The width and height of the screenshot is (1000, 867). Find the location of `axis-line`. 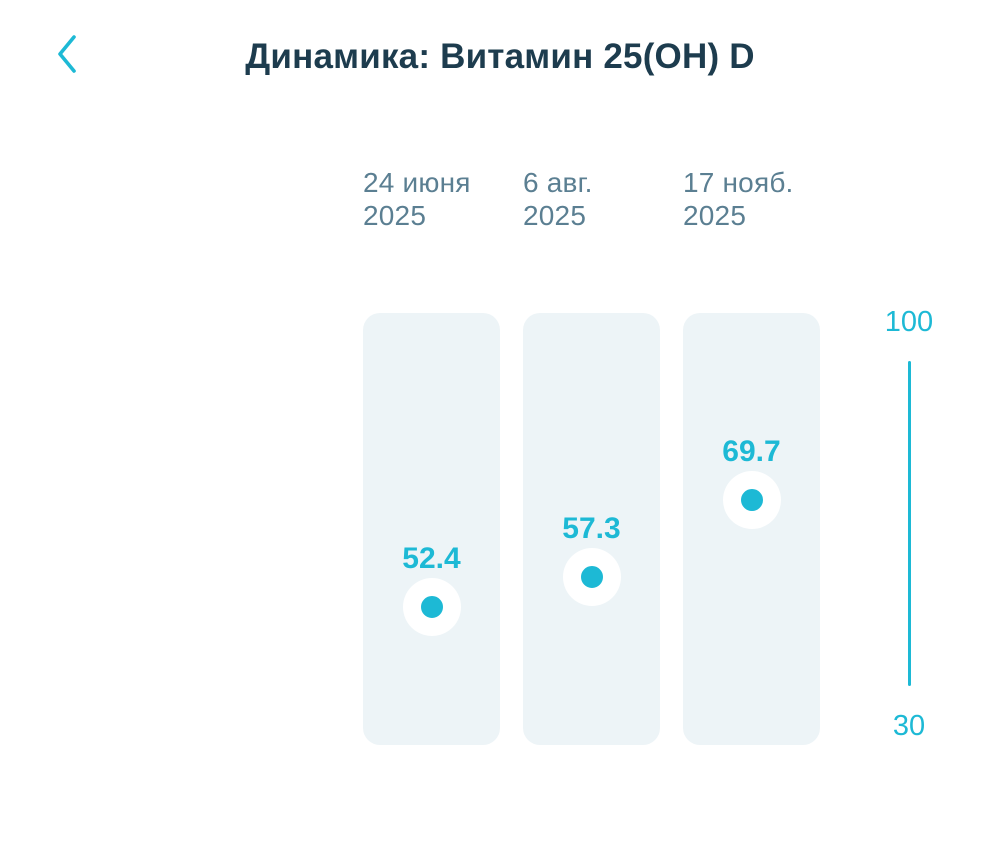

axis-line is located at coordinates (909, 523).